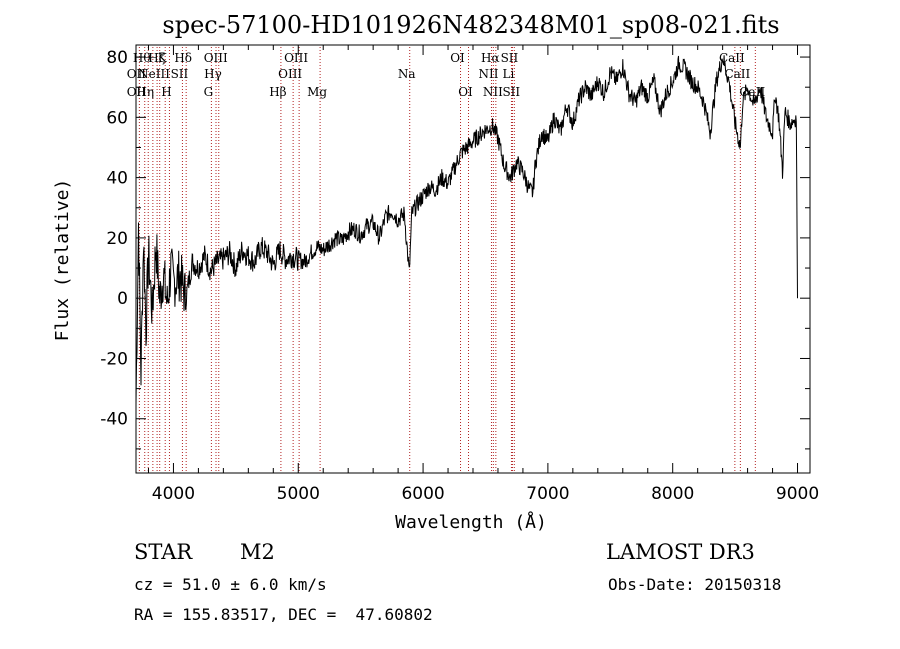  I want to click on redshift-cz: cz = 51.0 ± 6.0 km/s, so click(230, 584).